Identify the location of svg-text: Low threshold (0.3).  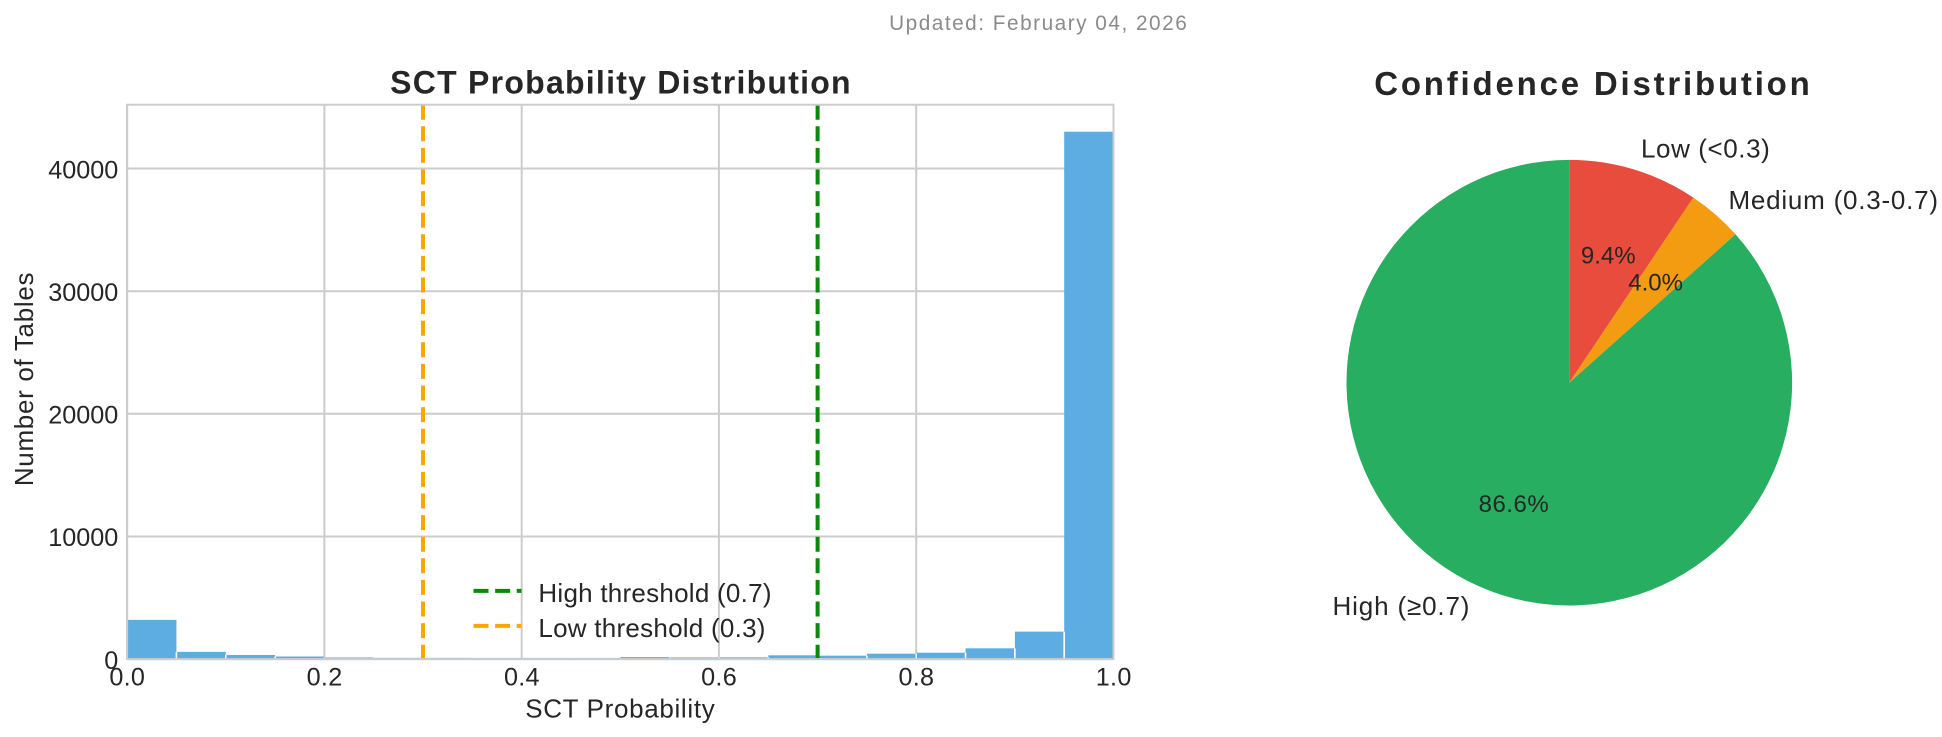
(651, 628).